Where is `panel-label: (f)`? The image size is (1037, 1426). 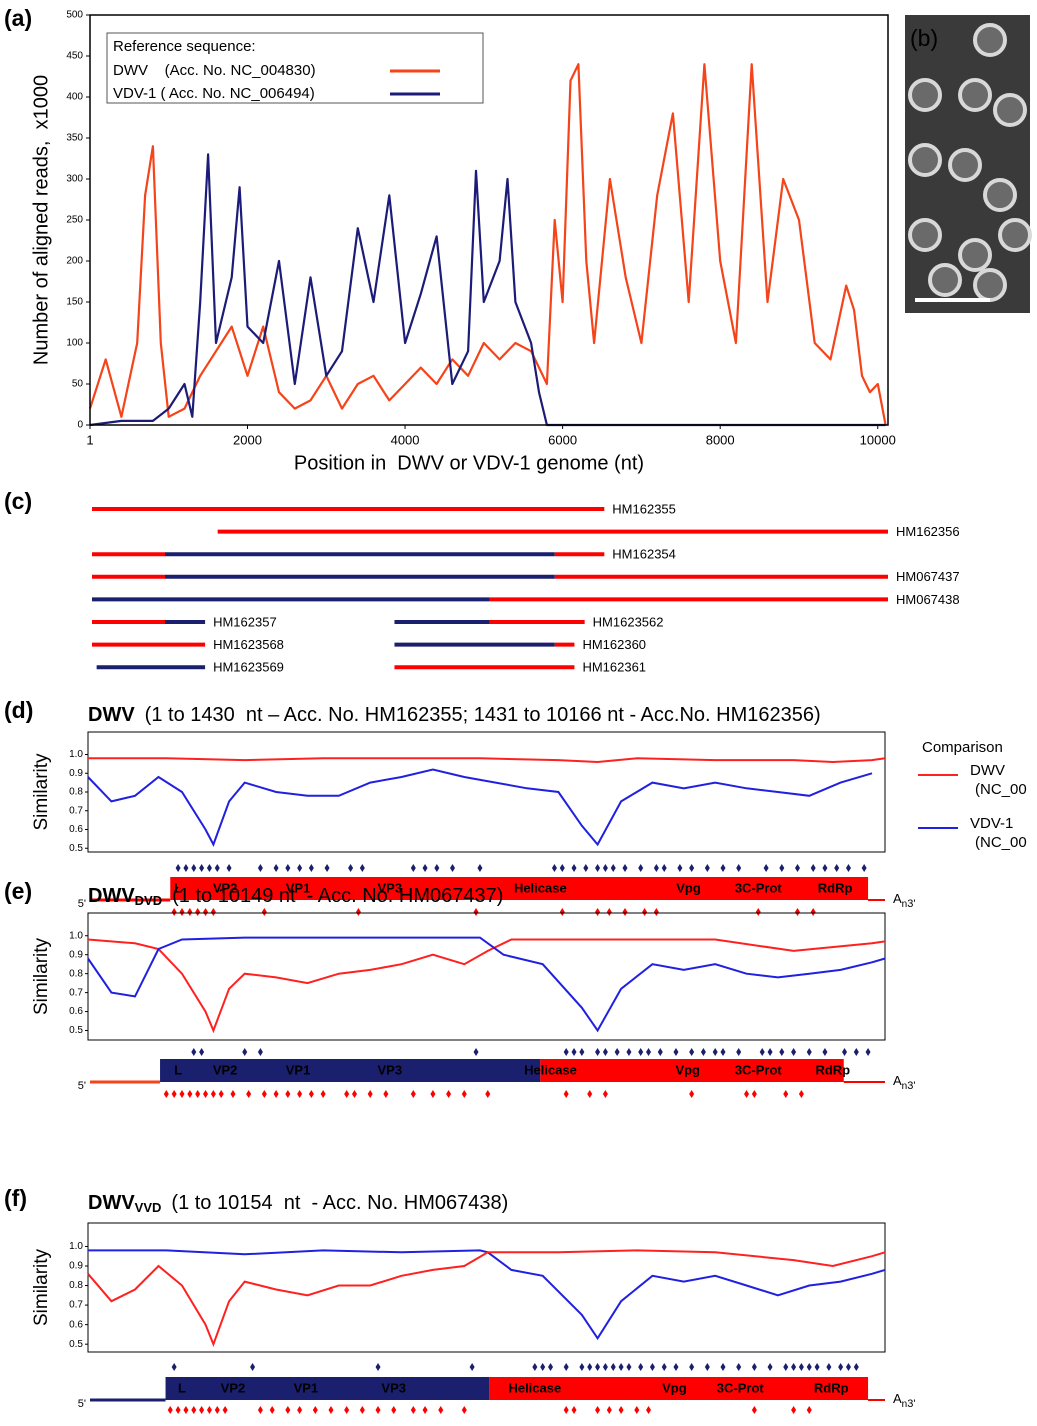 panel-label: (f) is located at coordinates (15, 1198).